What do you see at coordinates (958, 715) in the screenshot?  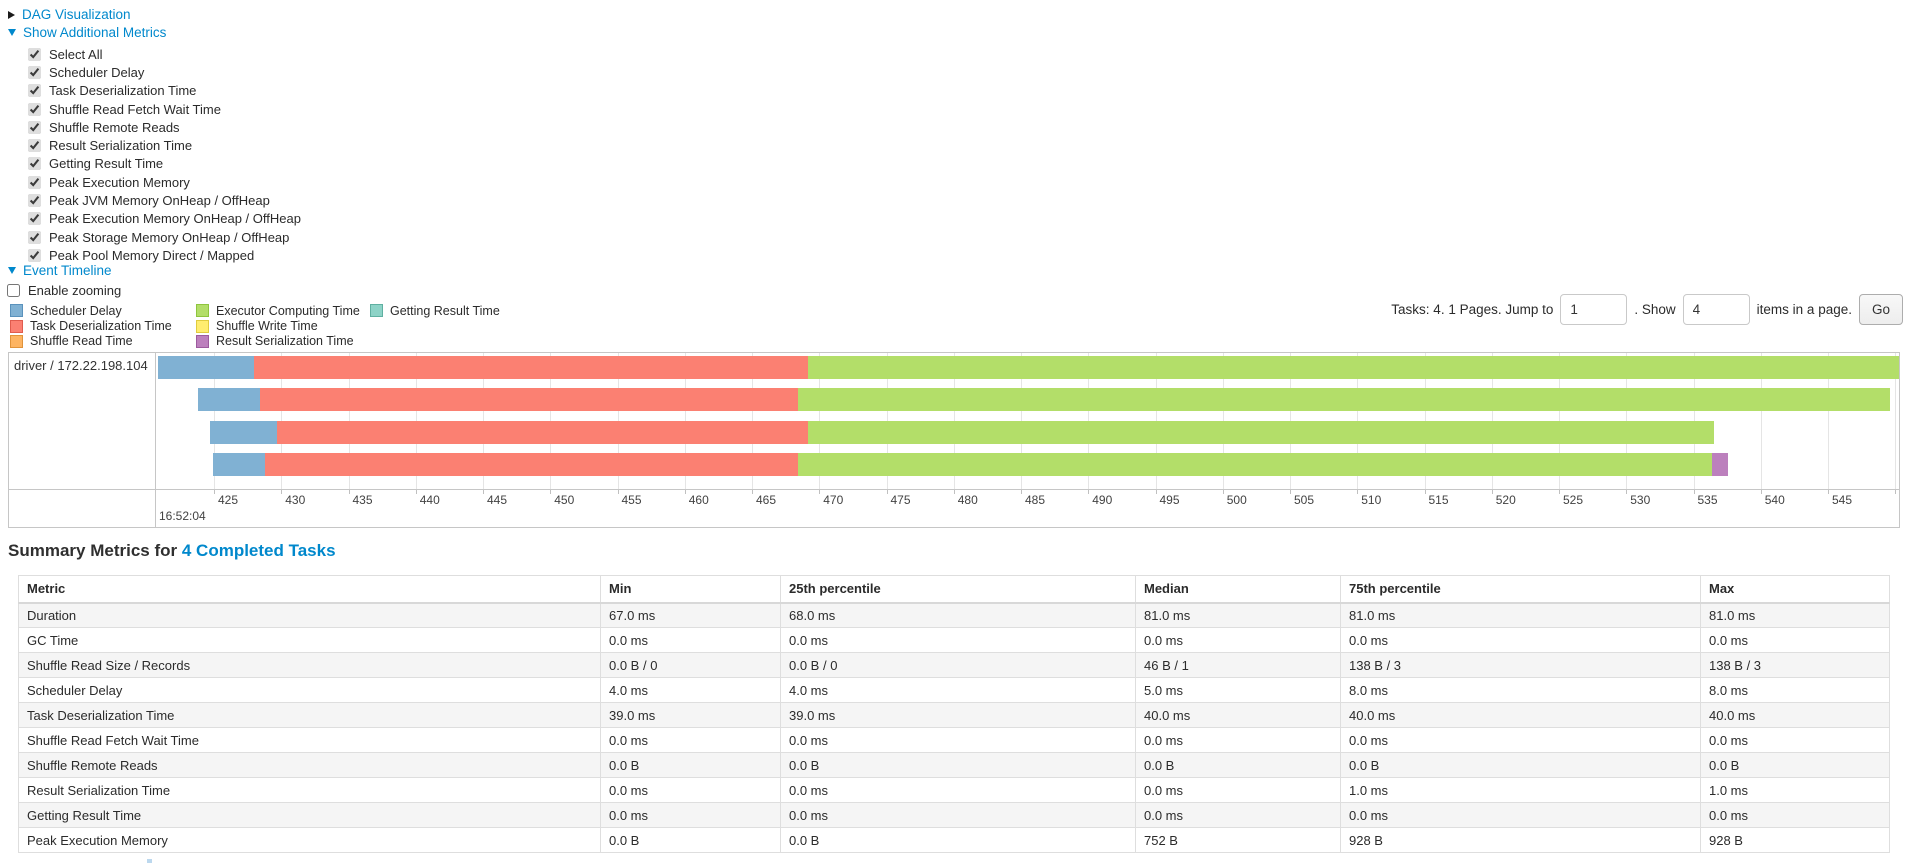 I see `metric-value-cell: 39.0 ms` at bounding box center [958, 715].